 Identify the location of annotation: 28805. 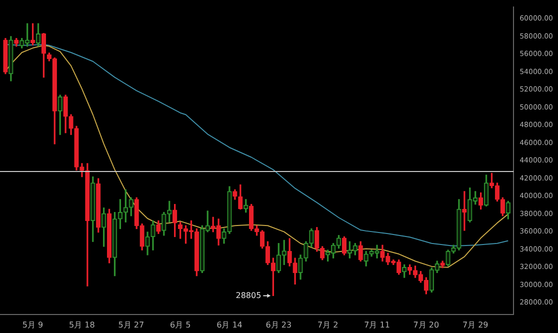
(249, 295).